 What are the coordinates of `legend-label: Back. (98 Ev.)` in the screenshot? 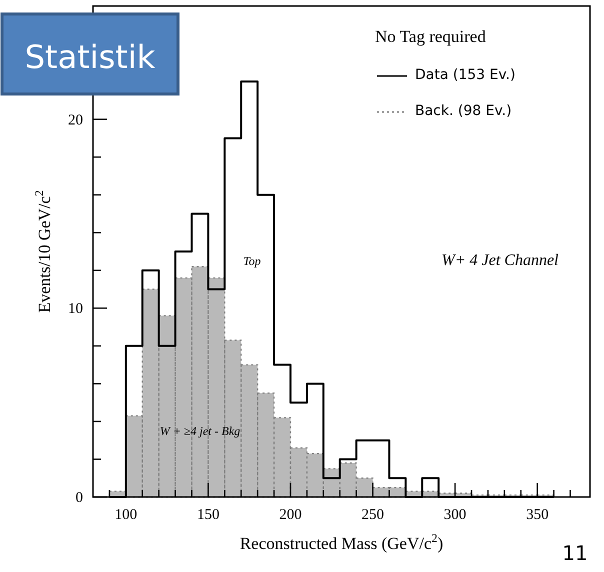 It's located at (463, 111).